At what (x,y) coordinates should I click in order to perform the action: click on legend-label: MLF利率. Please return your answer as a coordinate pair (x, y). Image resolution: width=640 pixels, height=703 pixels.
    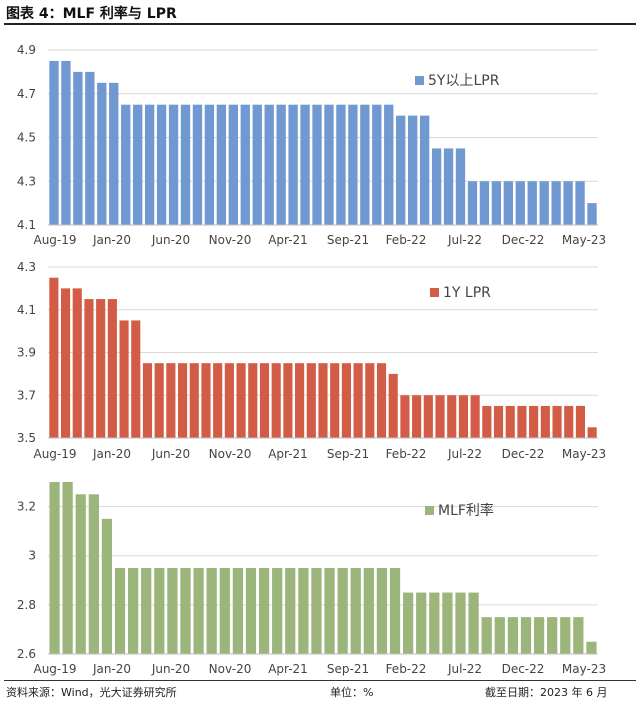
    Looking at the image, I should click on (466, 510).